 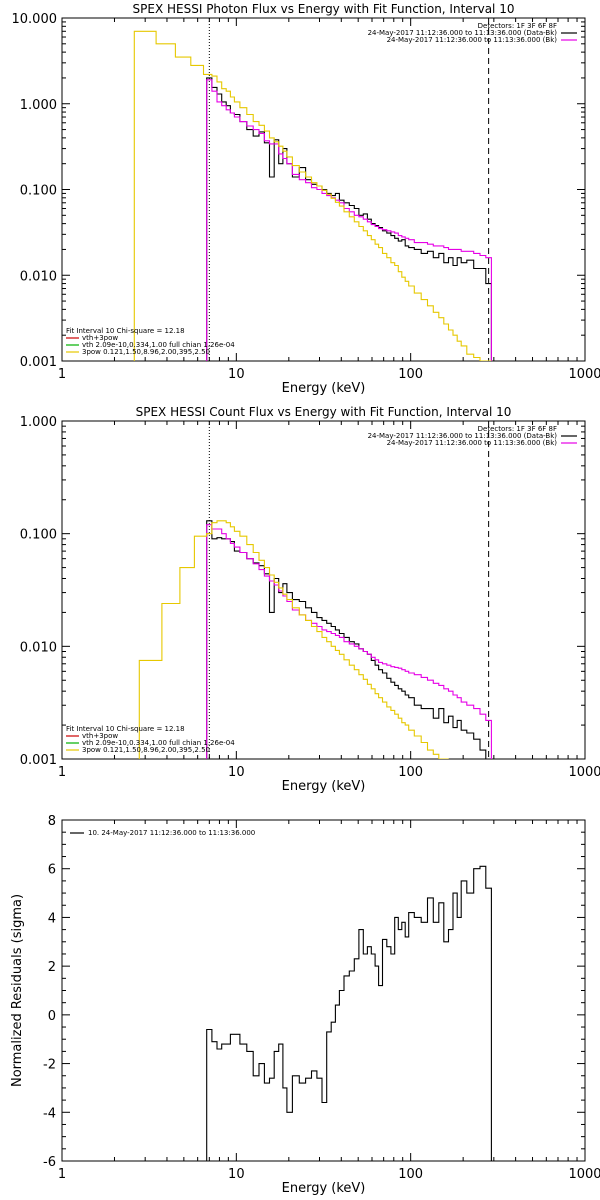 What do you see at coordinates (49, 1162) in the screenshot?
I see `y-tick-label: -6` at bounding box center [49, 1162].